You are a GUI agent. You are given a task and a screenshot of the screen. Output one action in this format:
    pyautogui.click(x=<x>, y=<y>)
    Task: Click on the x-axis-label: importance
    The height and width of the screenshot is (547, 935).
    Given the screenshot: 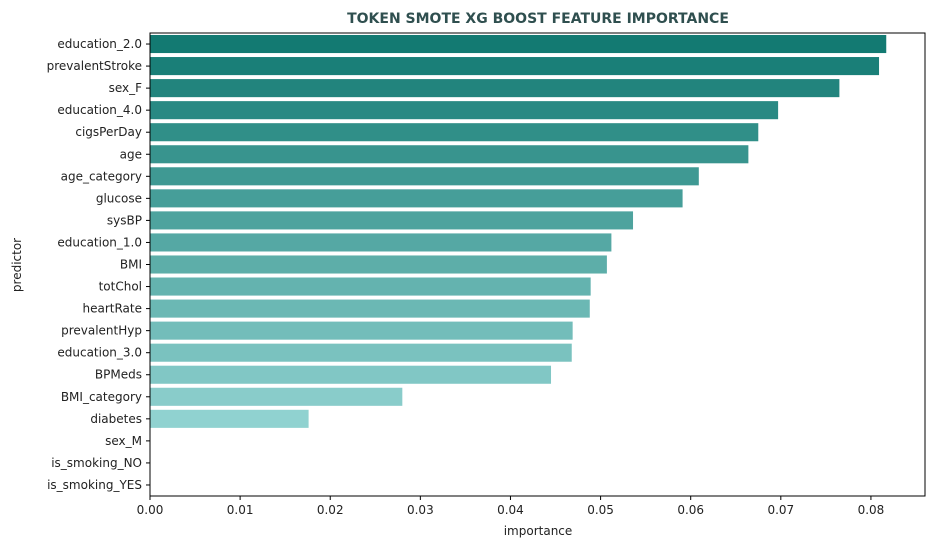 What is the action you would take?
    pyautogui.click(x=538, y=531)
    